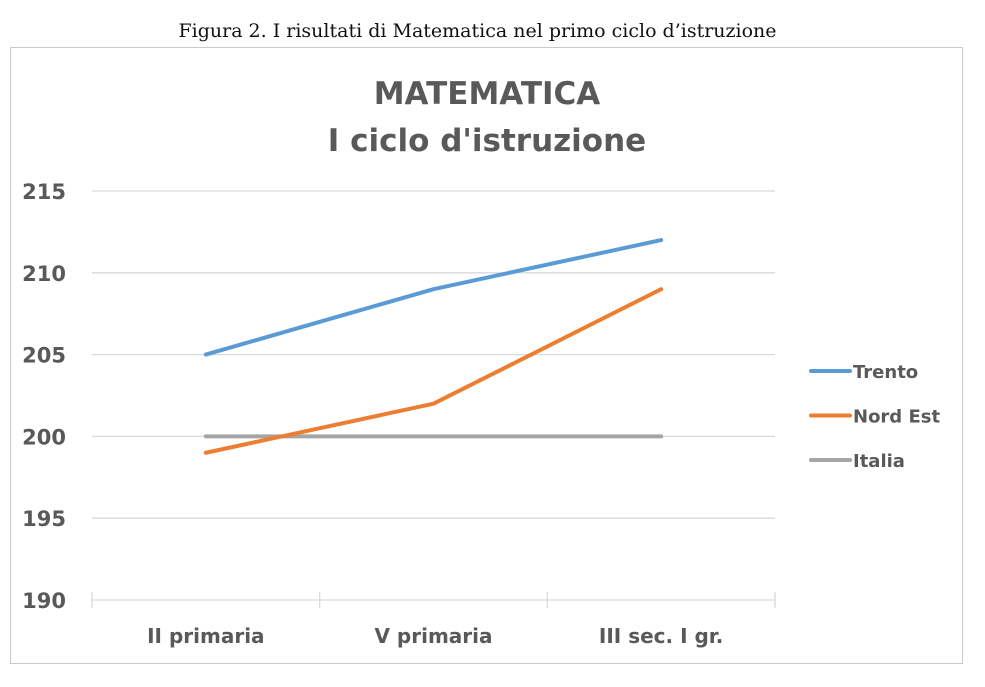 This screenshot has height=687, width=985. Describe the element at coordinates (896, 417) in the screenshot. I see `legend-label: Nord Est` at that location.